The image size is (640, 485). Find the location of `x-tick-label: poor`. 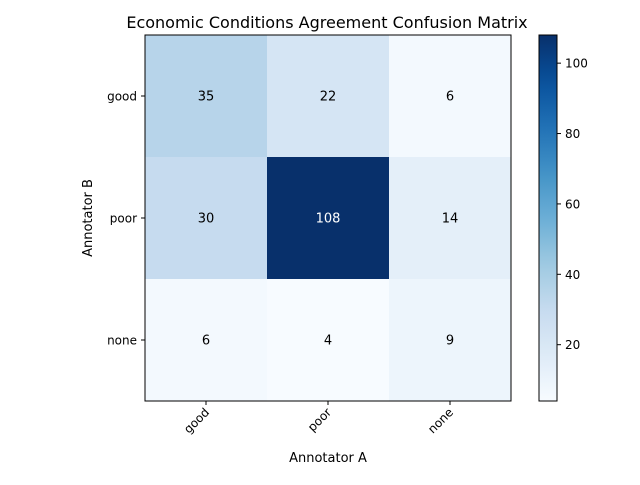

x-tick-label: poor is located at coordinates (319, 419).